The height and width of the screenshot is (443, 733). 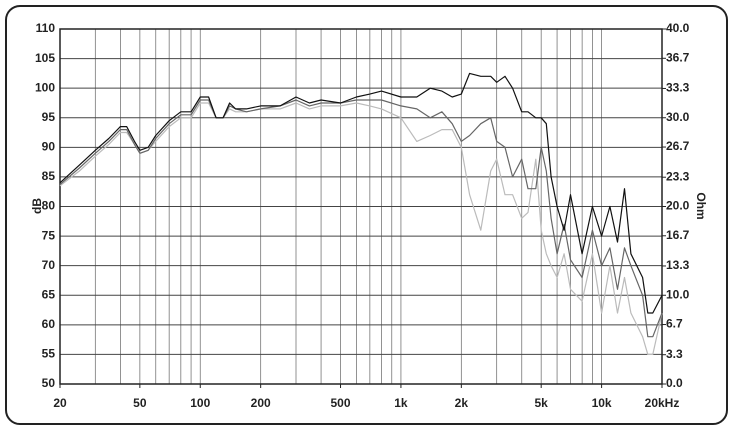 What do you see at coordinates (200, 403) in the screenshot?
I see `x-tick-label: 100` at bounding box center [200, 403].